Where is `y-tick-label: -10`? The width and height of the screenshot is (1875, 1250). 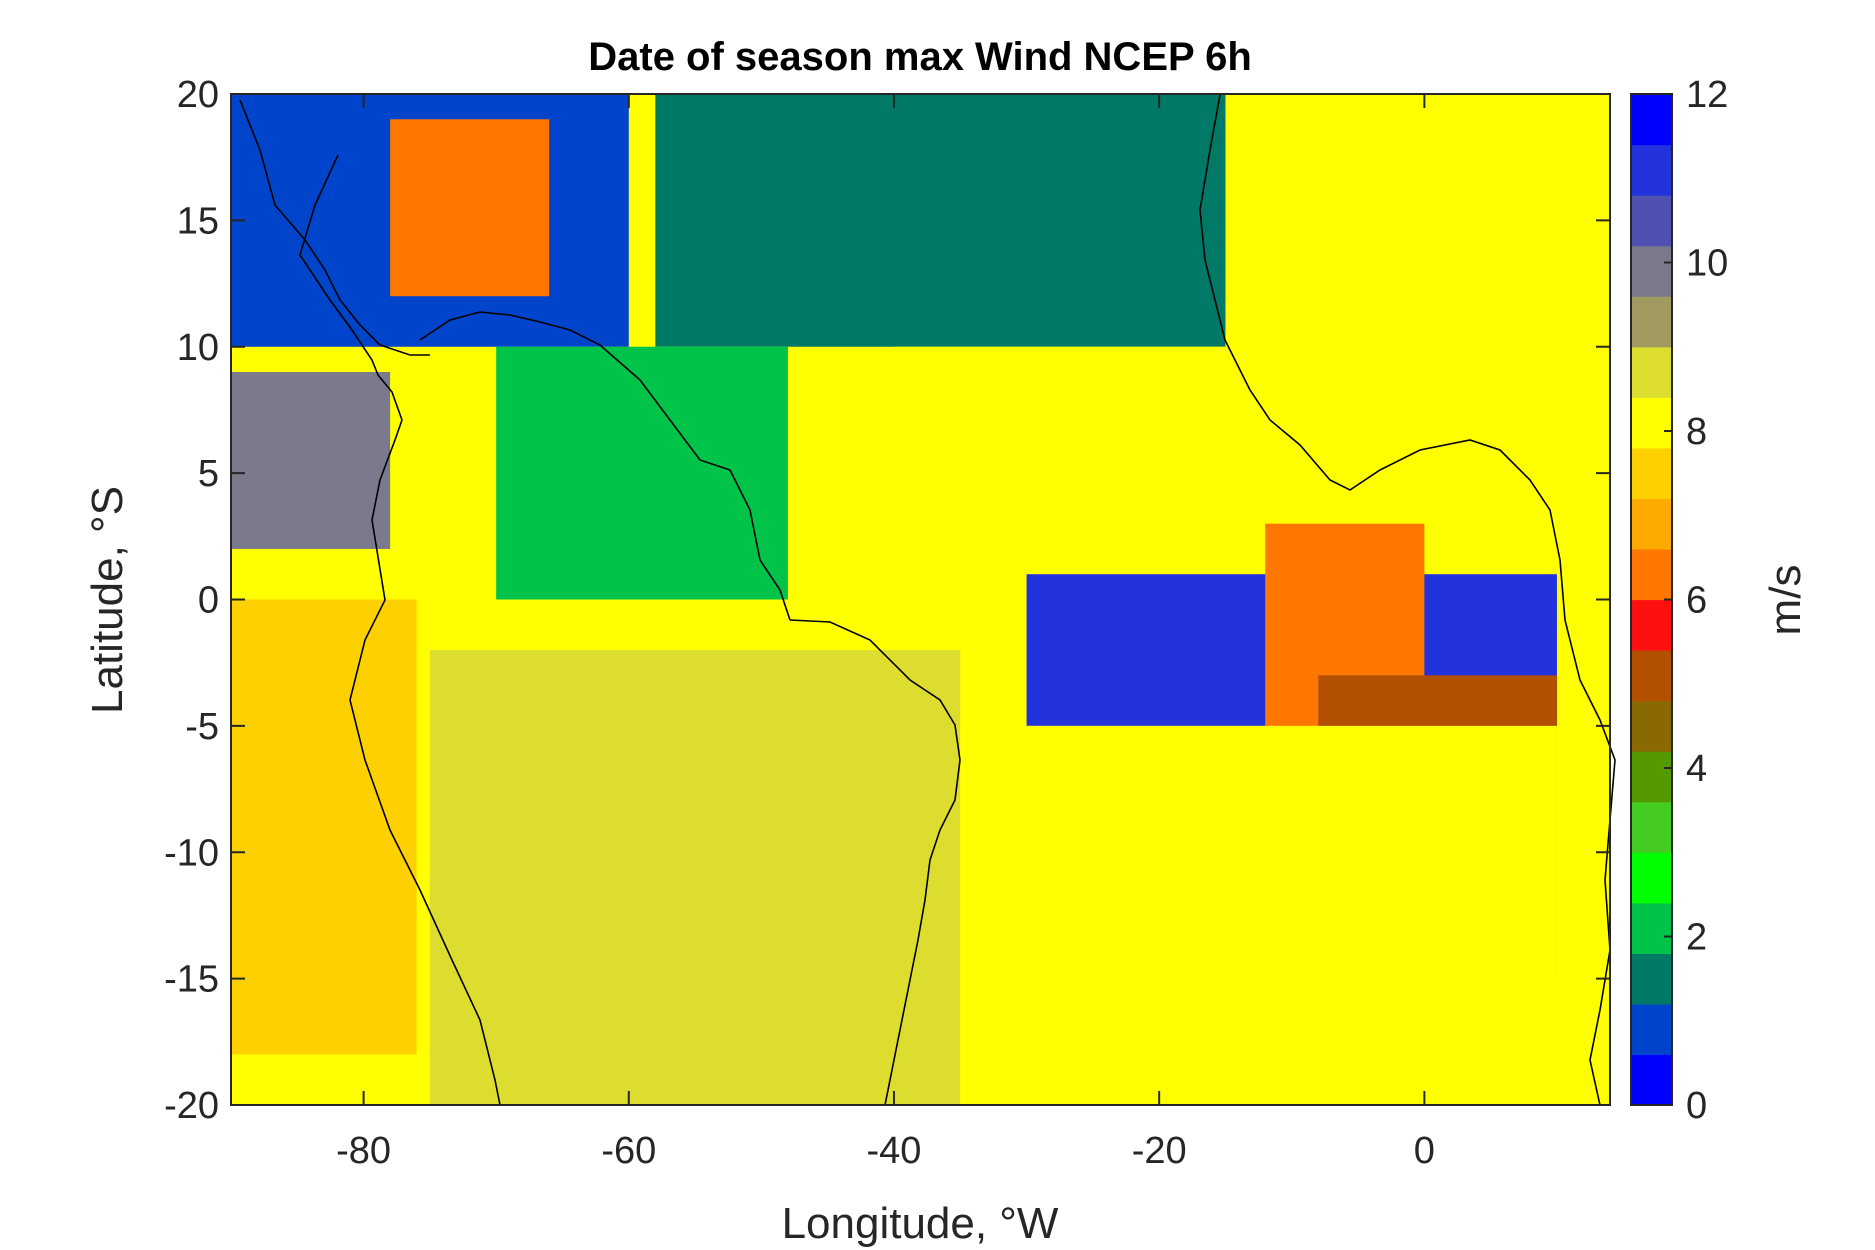 y-tick-label: -10 is located at coordinates (191, 853).